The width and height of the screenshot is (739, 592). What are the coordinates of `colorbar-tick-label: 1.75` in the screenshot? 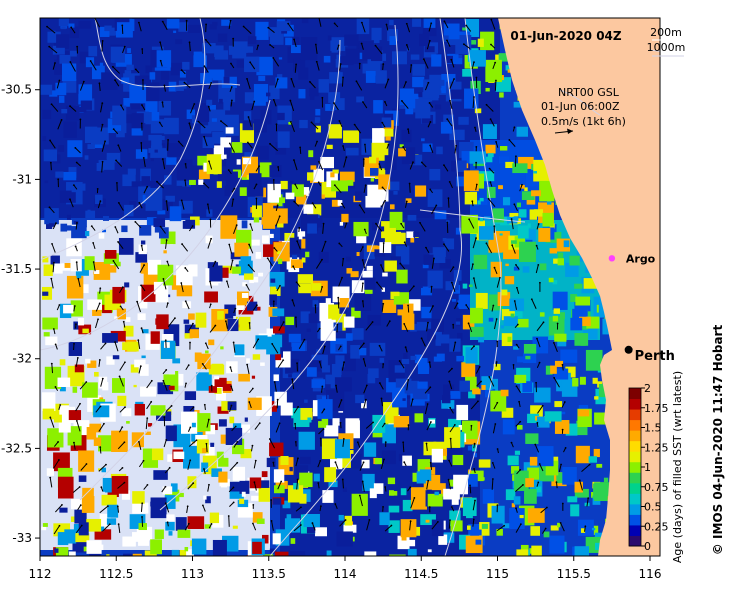 It's located at (656, 408).